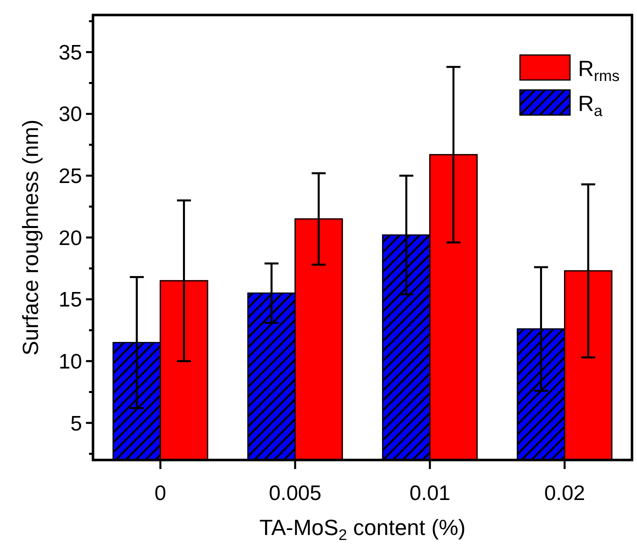 The width and height of the screenshot is (637, 546). What do you see at coordinates (295, 493) in the screenshot?
I see `x-tick-label: 0.005` at bounding box center [295, 493].